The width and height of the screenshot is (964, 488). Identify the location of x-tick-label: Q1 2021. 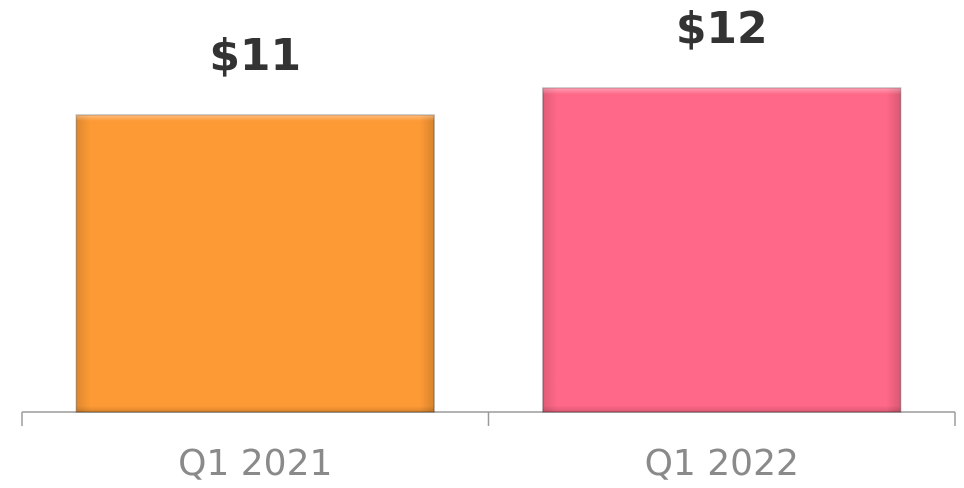
(255, 463).